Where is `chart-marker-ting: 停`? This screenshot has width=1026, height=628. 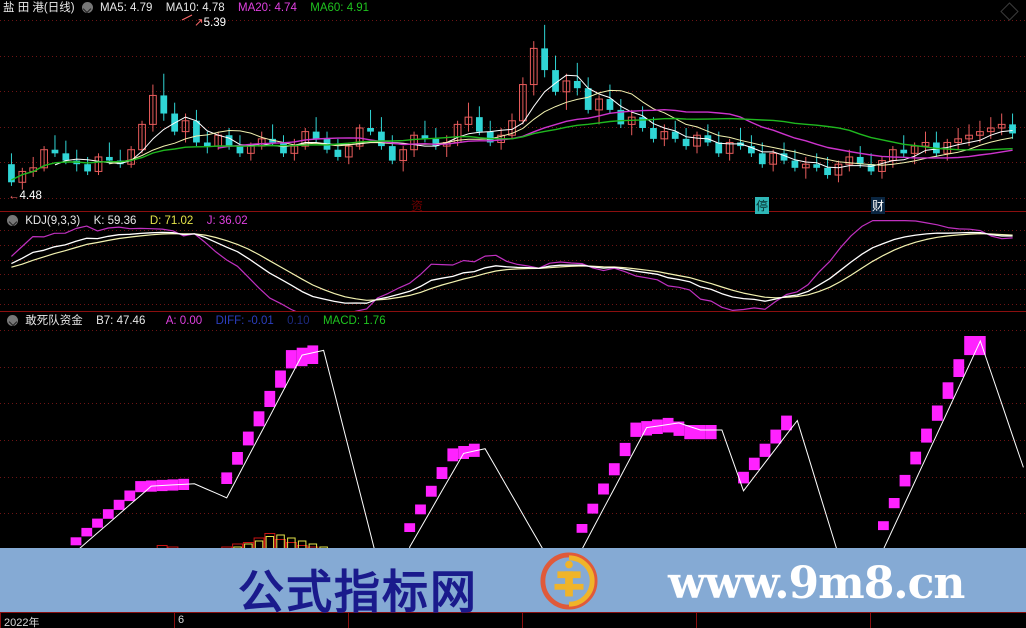
chart-marker-ting: 停 is located at coordinates (762, 205).